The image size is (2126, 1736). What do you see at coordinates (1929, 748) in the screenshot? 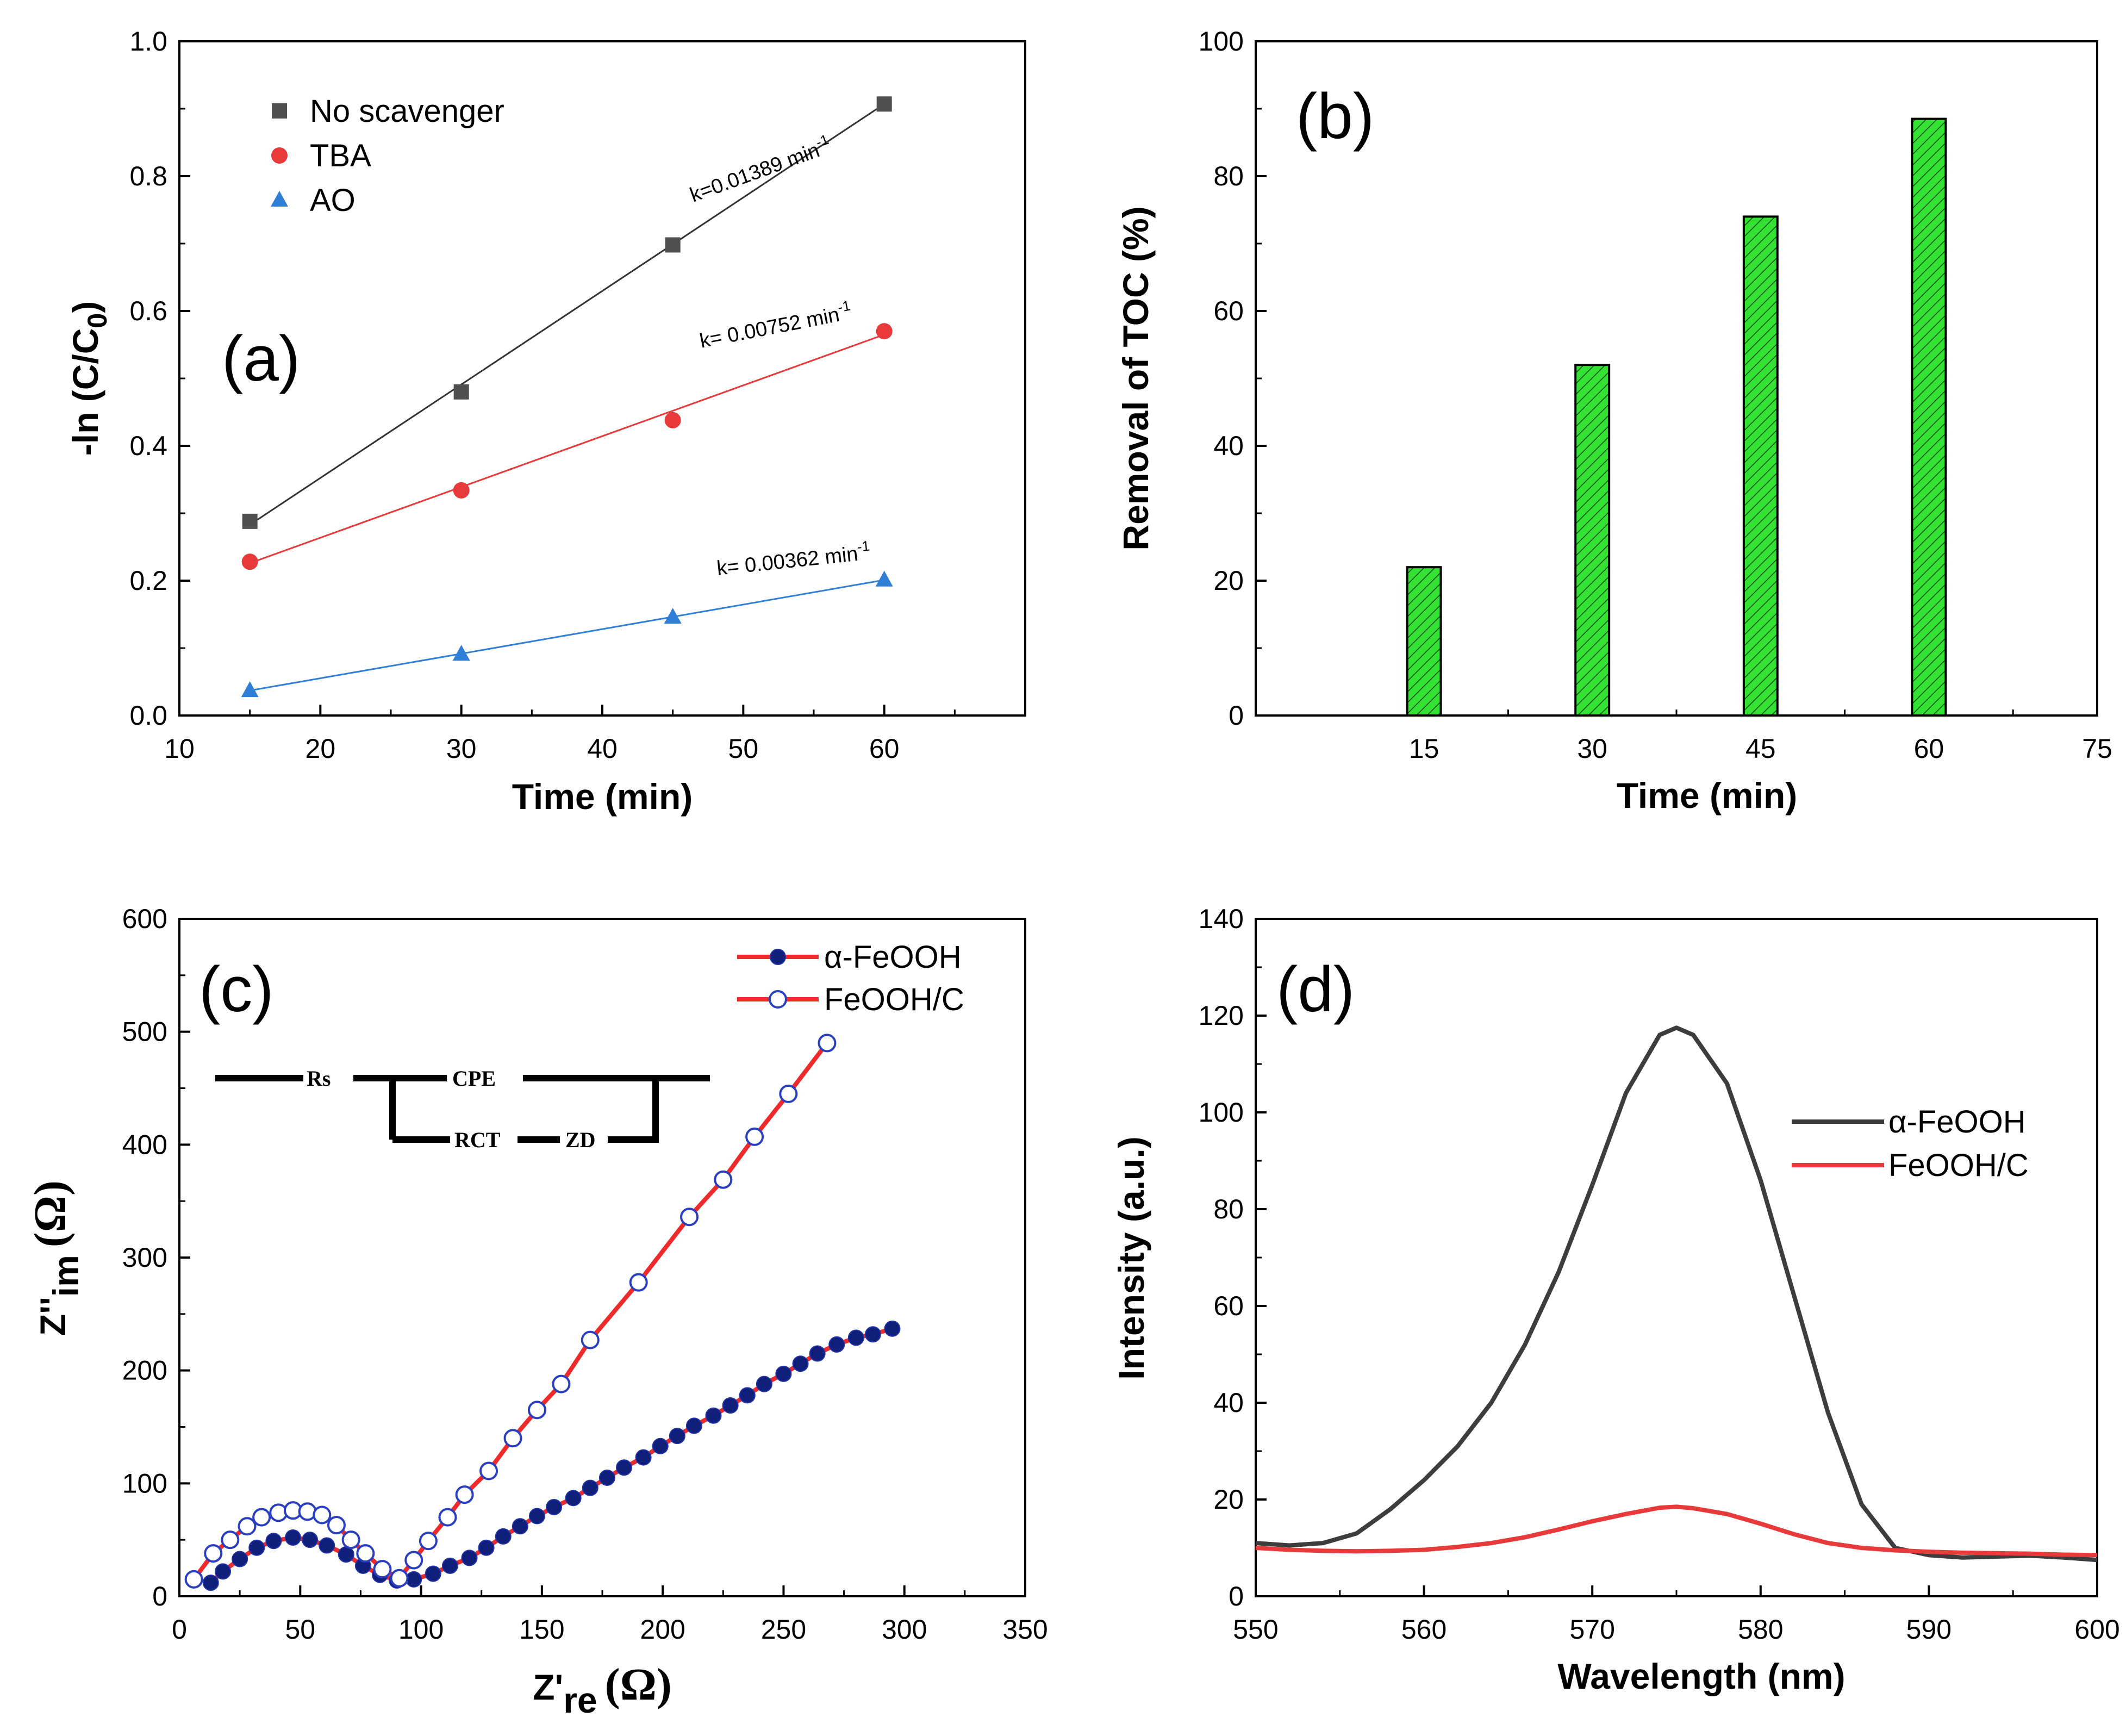
I see `x-tick-label: 60` at bounding box center [1929, 748].